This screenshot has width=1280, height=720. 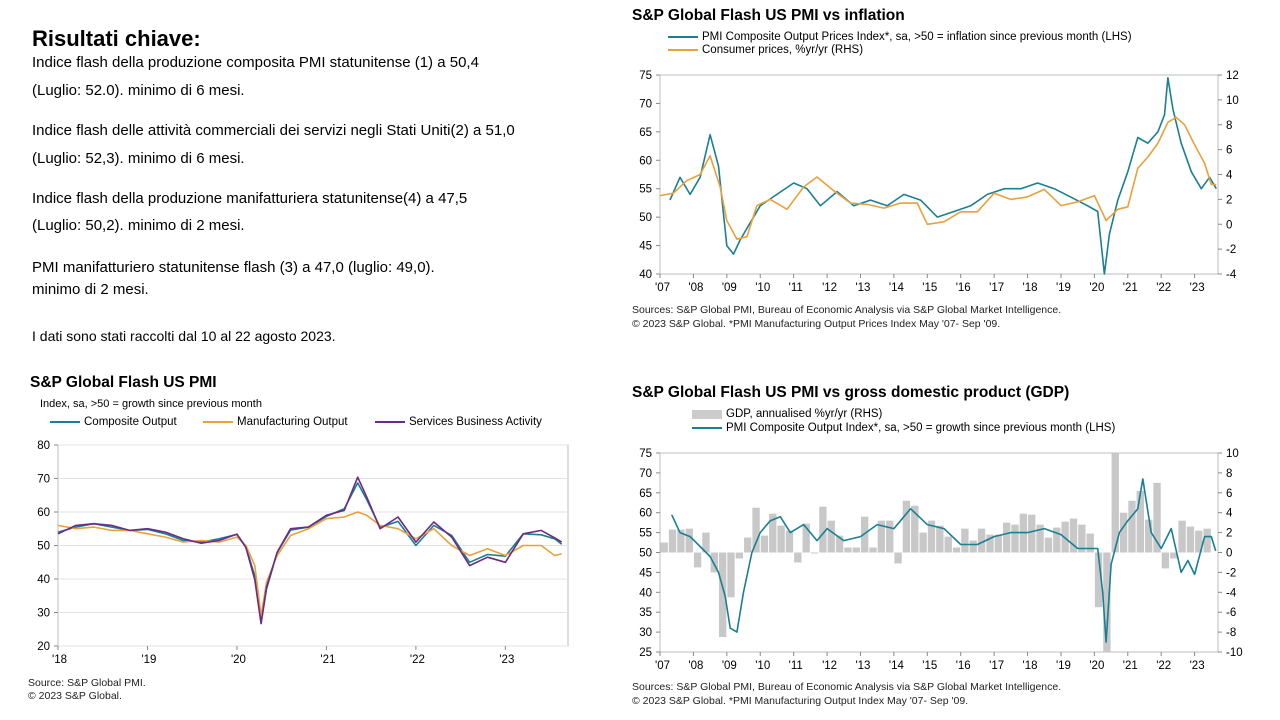 What do you see at coordinates (1229, 494) in the screenshot?
I see `y2-tick-label: 6` at bounding box center [1229, 494].